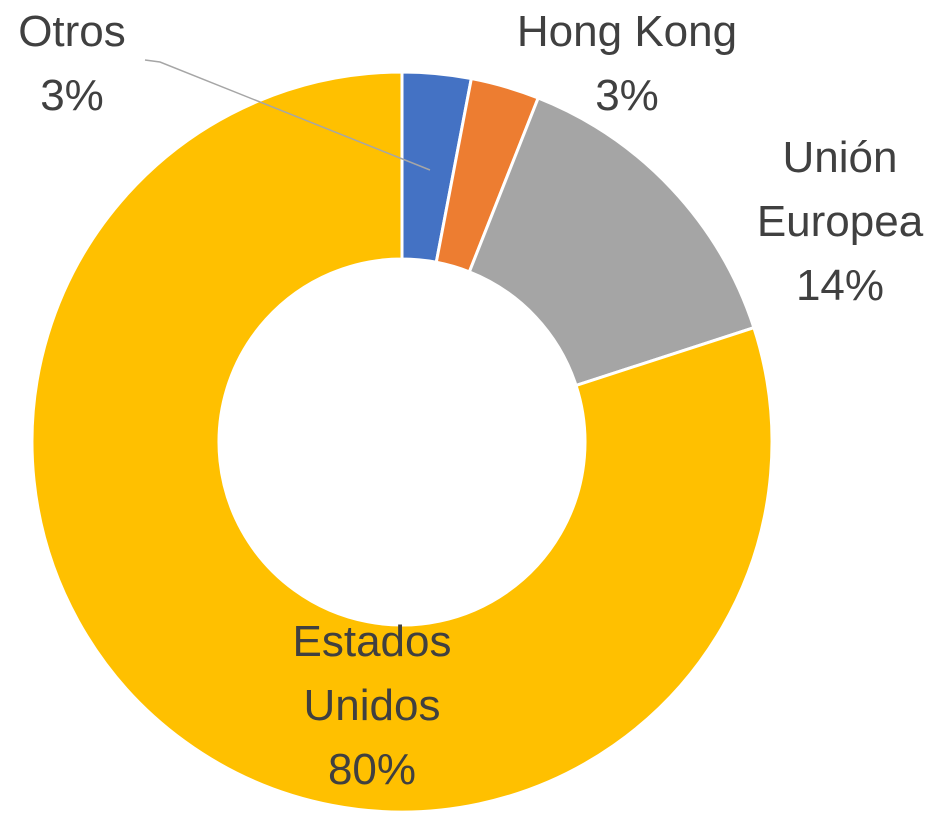 The image size is (938, 815). Describe the element at coordinates (72, 31) in the screenshot. I see `category-label: Otros` at that location.